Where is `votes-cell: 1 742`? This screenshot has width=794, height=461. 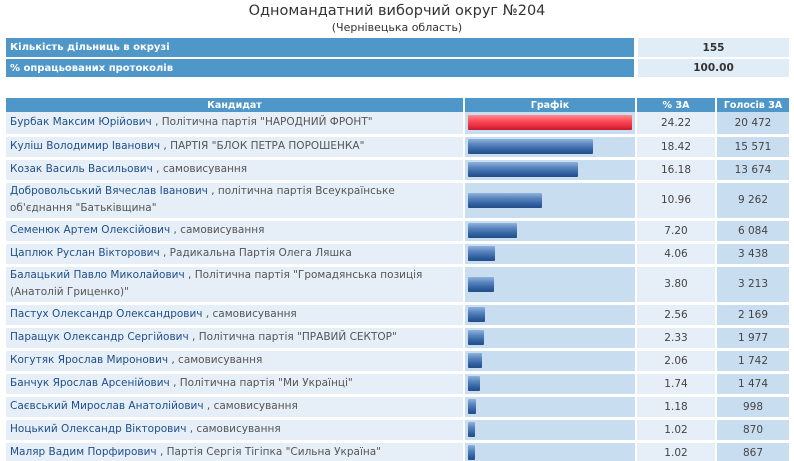 votes-cell: 1 742 is located at coordinates (752, 361).